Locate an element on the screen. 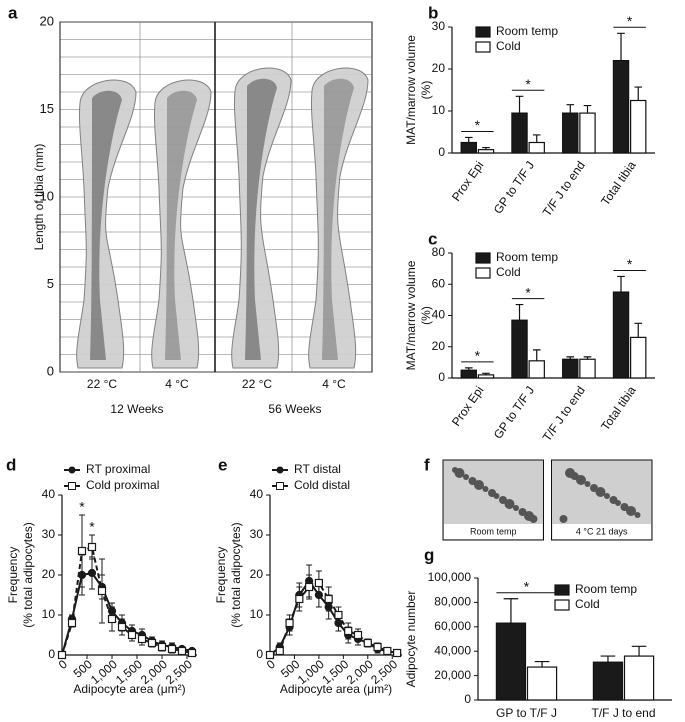  panel-letter: f is located at coordinates (427, 464).